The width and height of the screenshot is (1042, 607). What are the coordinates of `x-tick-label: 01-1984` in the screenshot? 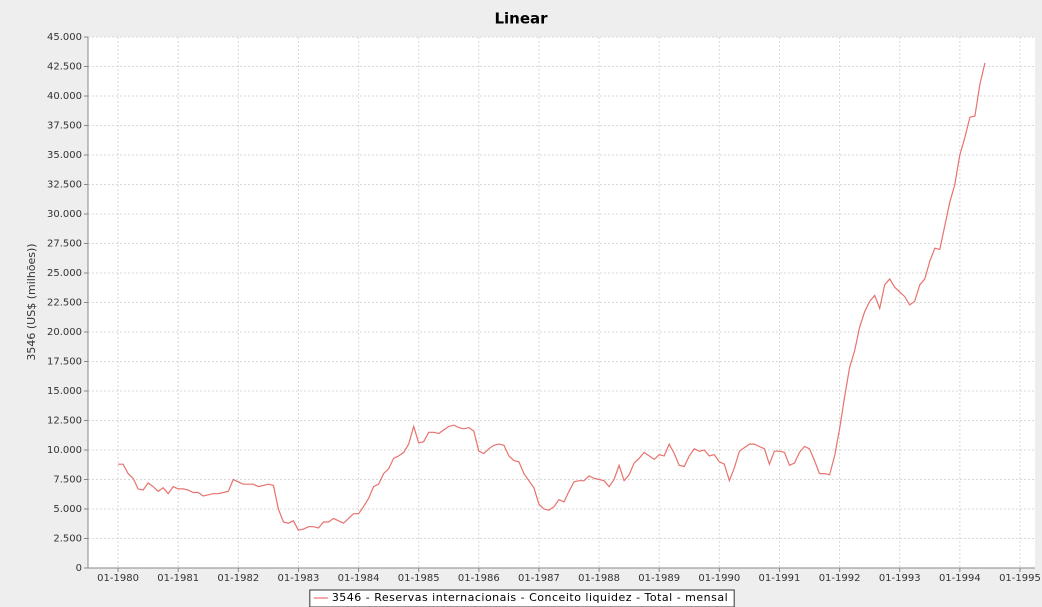 It's located at (359, 578).